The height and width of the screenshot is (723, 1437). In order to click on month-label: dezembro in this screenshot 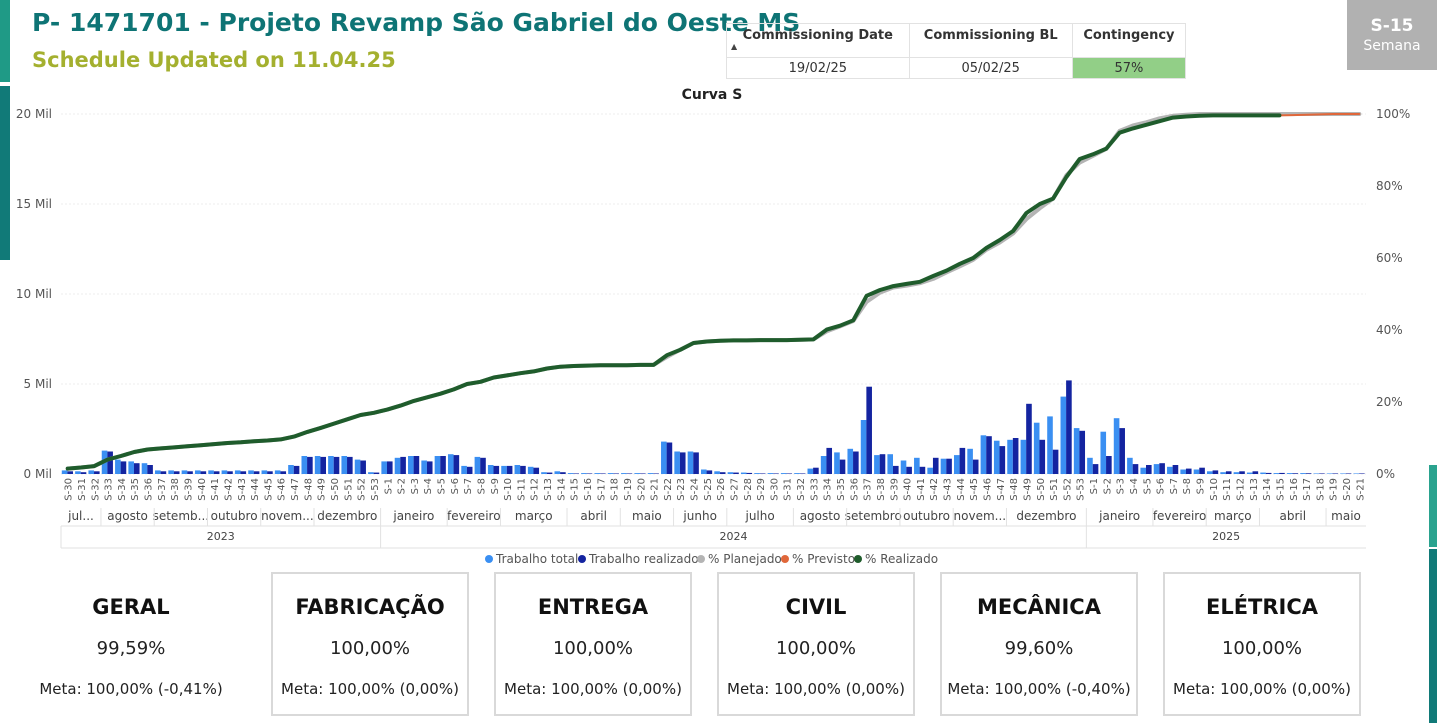, I will do `click(1046, 516)`.